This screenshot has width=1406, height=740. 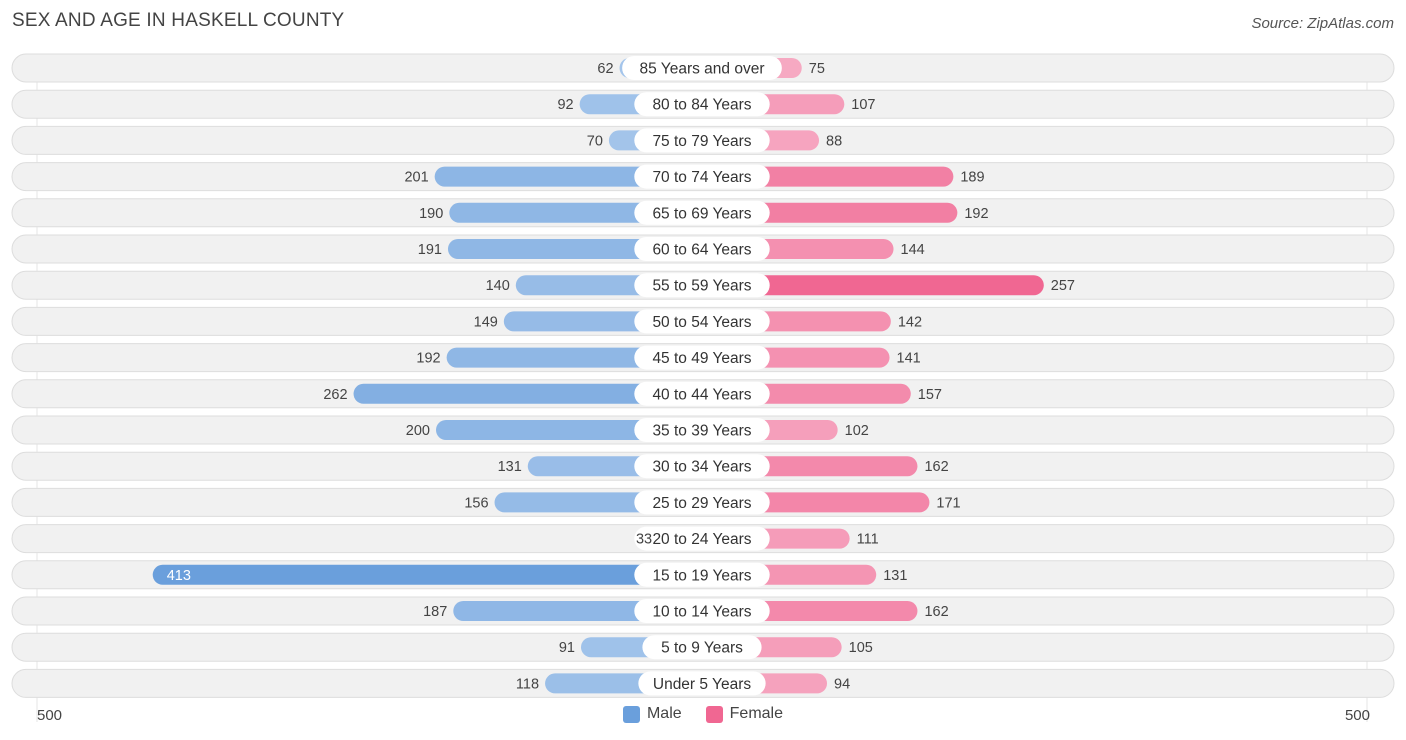 I want to click on value-label-female: 102, so click(x=857, y=431).